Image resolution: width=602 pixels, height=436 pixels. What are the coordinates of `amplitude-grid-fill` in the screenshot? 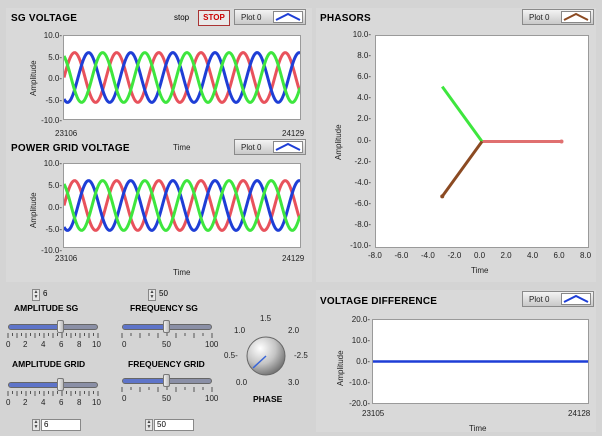 It's located at (35, 385).